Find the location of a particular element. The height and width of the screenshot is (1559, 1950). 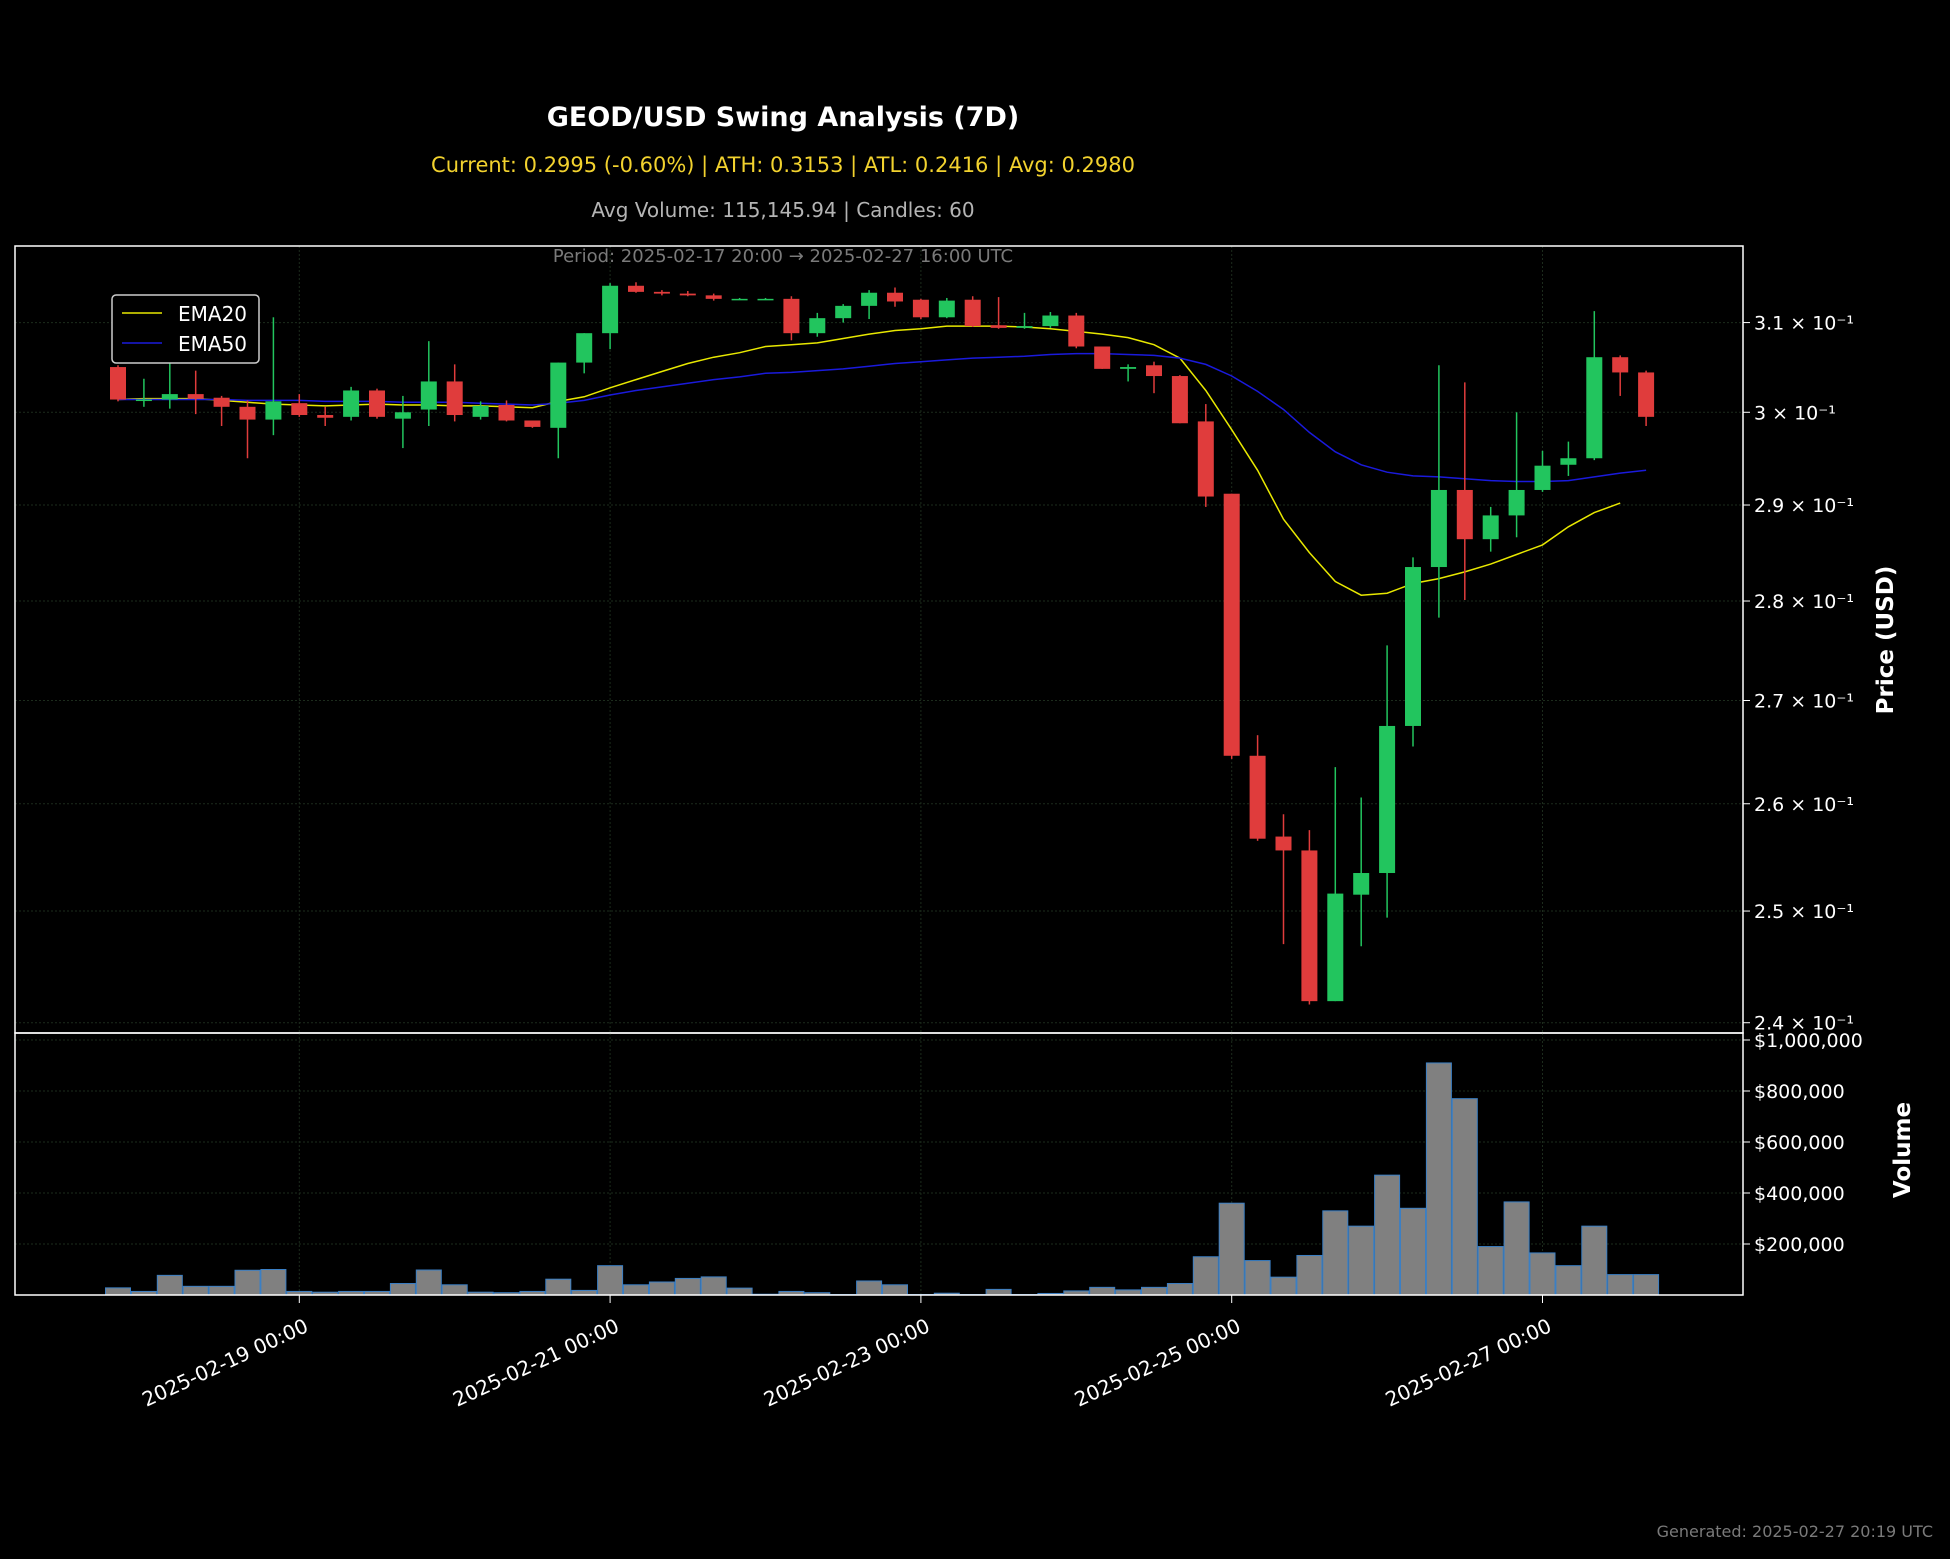

volume-subtitle: Avg Volume: 115,145.94 | Candles: 60 is located at coordinates (782, 210).